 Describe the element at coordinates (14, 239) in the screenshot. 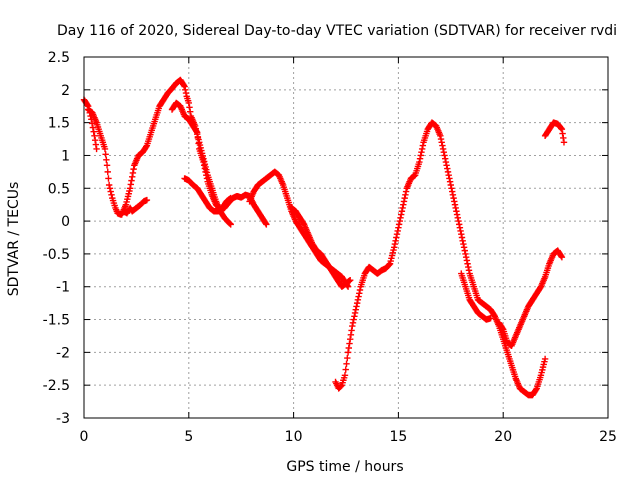

I see `y-axis-label: SDTVAR / TECUs` at that location.